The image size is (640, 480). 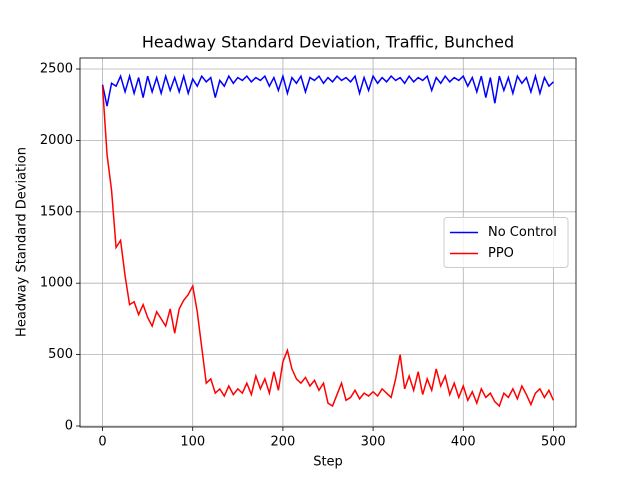 I want to click on x-tick-label: 300, so click(x=373, y=442).